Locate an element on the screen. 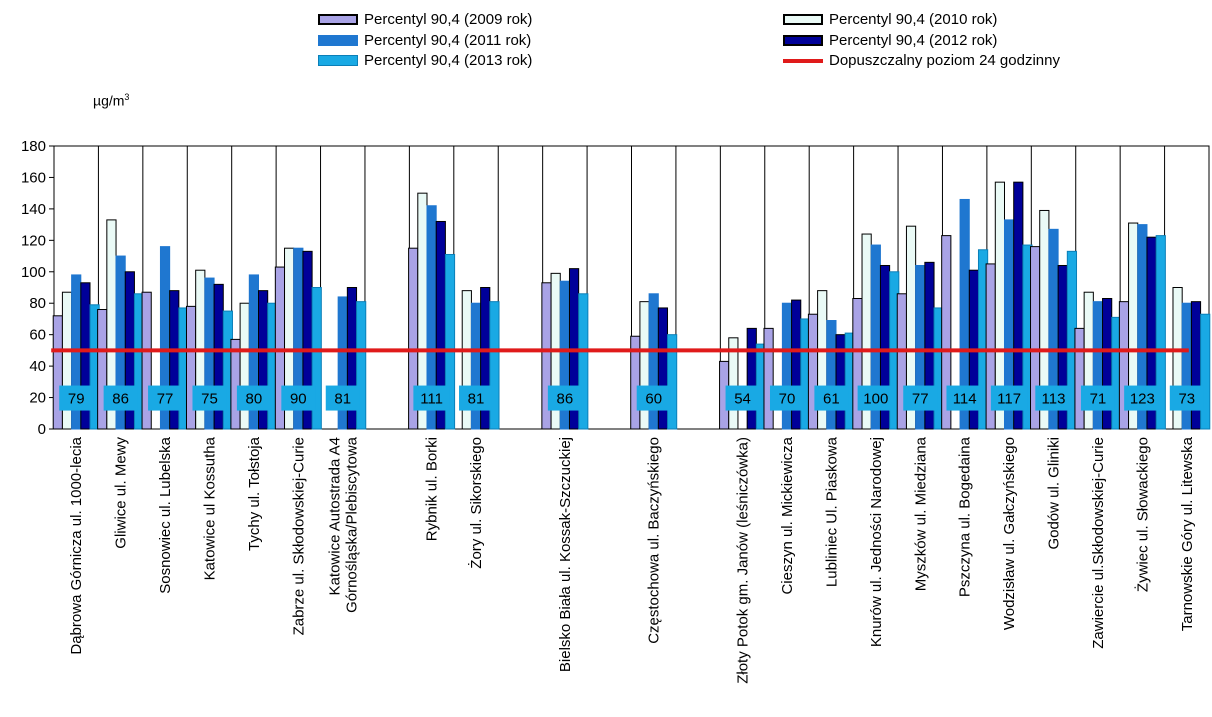 The image size is (1212, 717). x-category-label: Katowice ul Kossutha is located at coordinates (209, 508).